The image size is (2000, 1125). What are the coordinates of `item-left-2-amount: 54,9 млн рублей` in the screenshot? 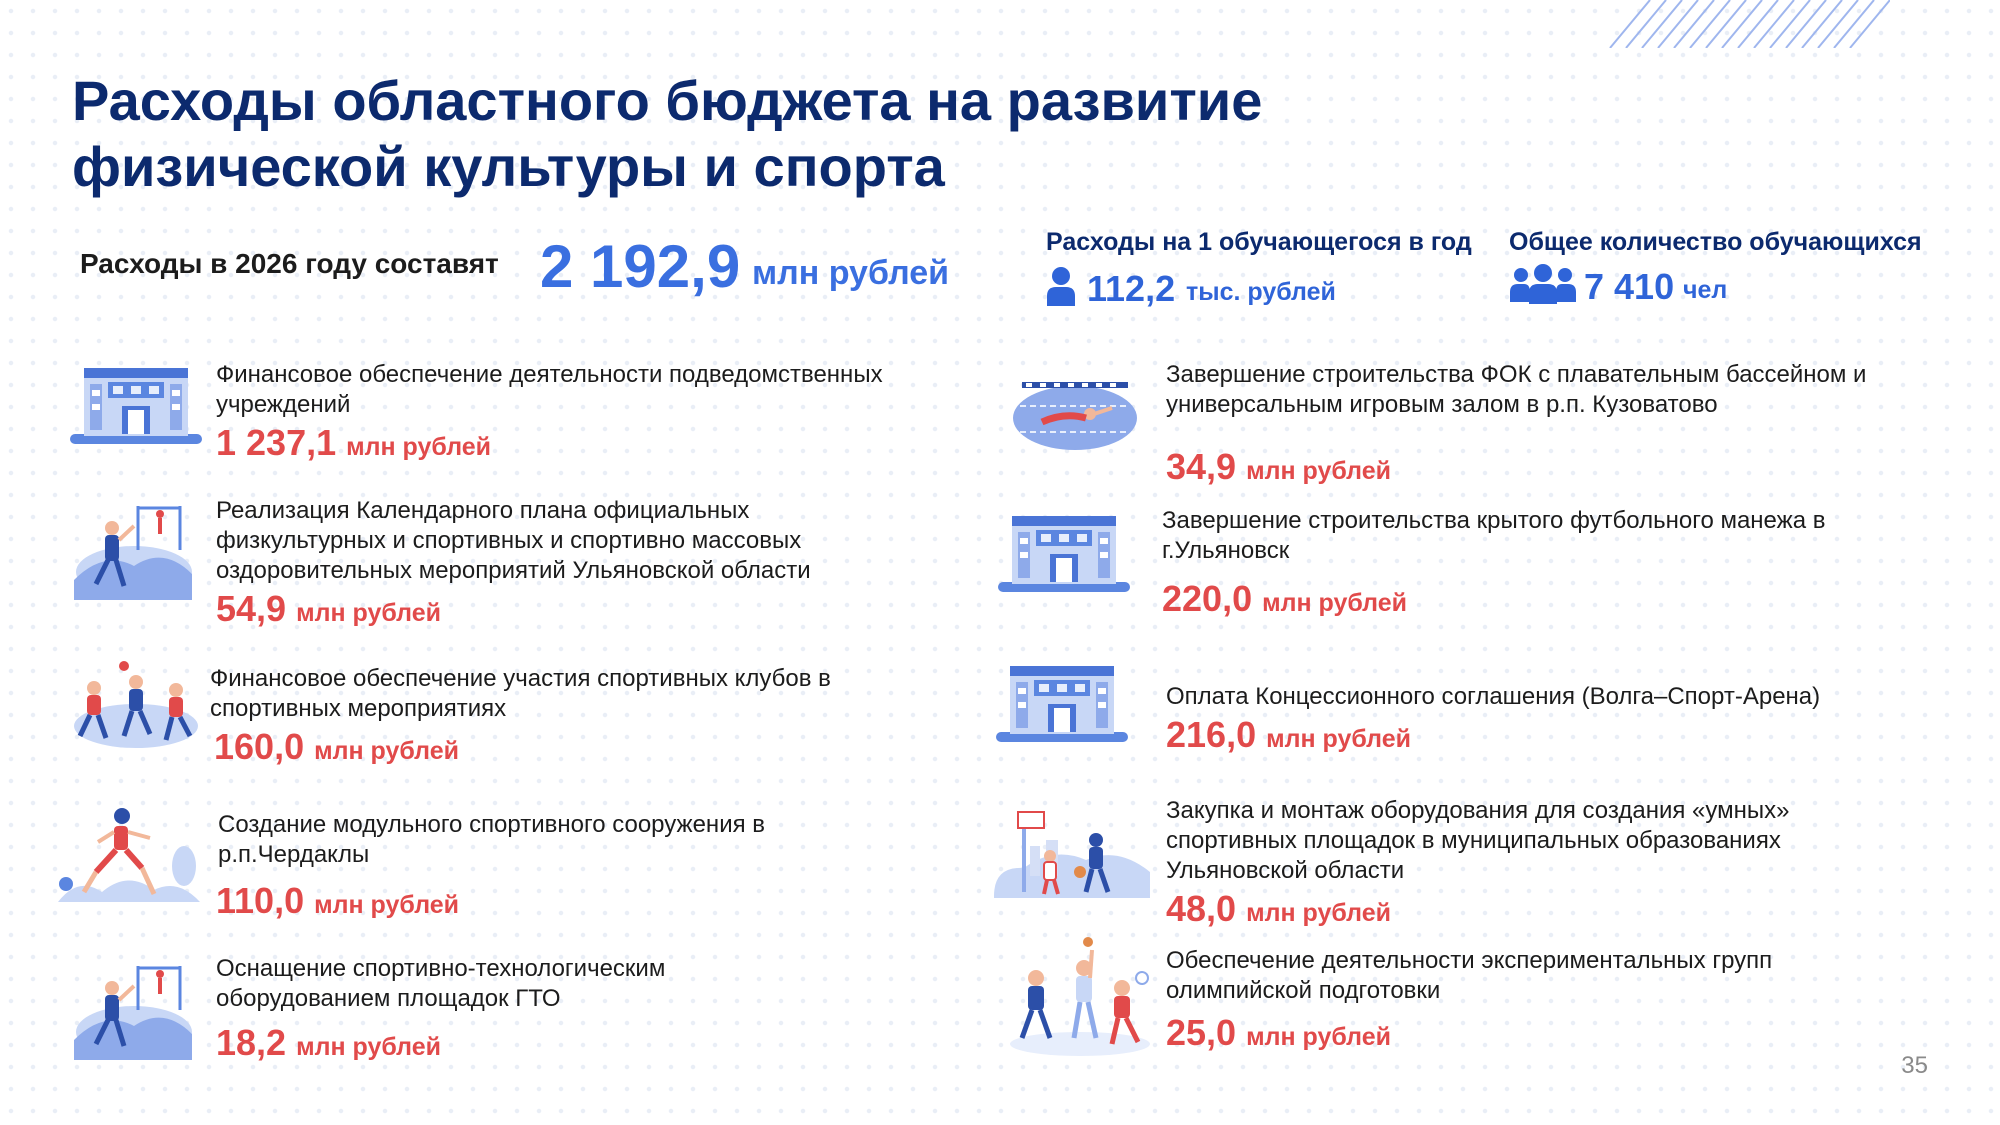 It's located at (328, 609).